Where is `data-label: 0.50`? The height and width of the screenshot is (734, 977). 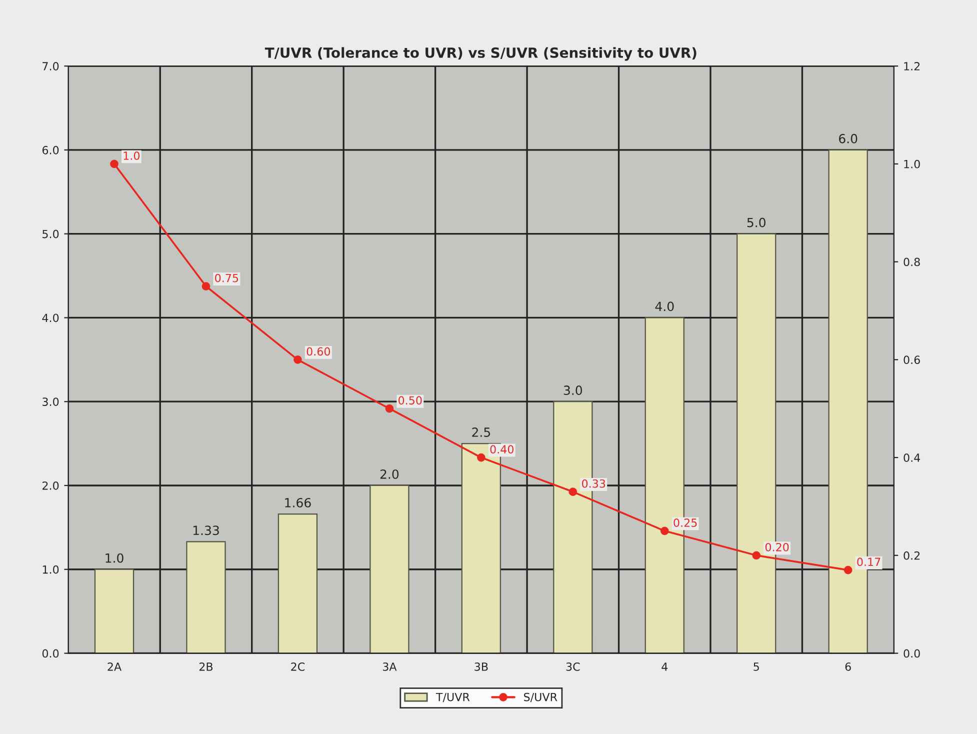 data-label: 0.50 is located at coordinates (410, 400).